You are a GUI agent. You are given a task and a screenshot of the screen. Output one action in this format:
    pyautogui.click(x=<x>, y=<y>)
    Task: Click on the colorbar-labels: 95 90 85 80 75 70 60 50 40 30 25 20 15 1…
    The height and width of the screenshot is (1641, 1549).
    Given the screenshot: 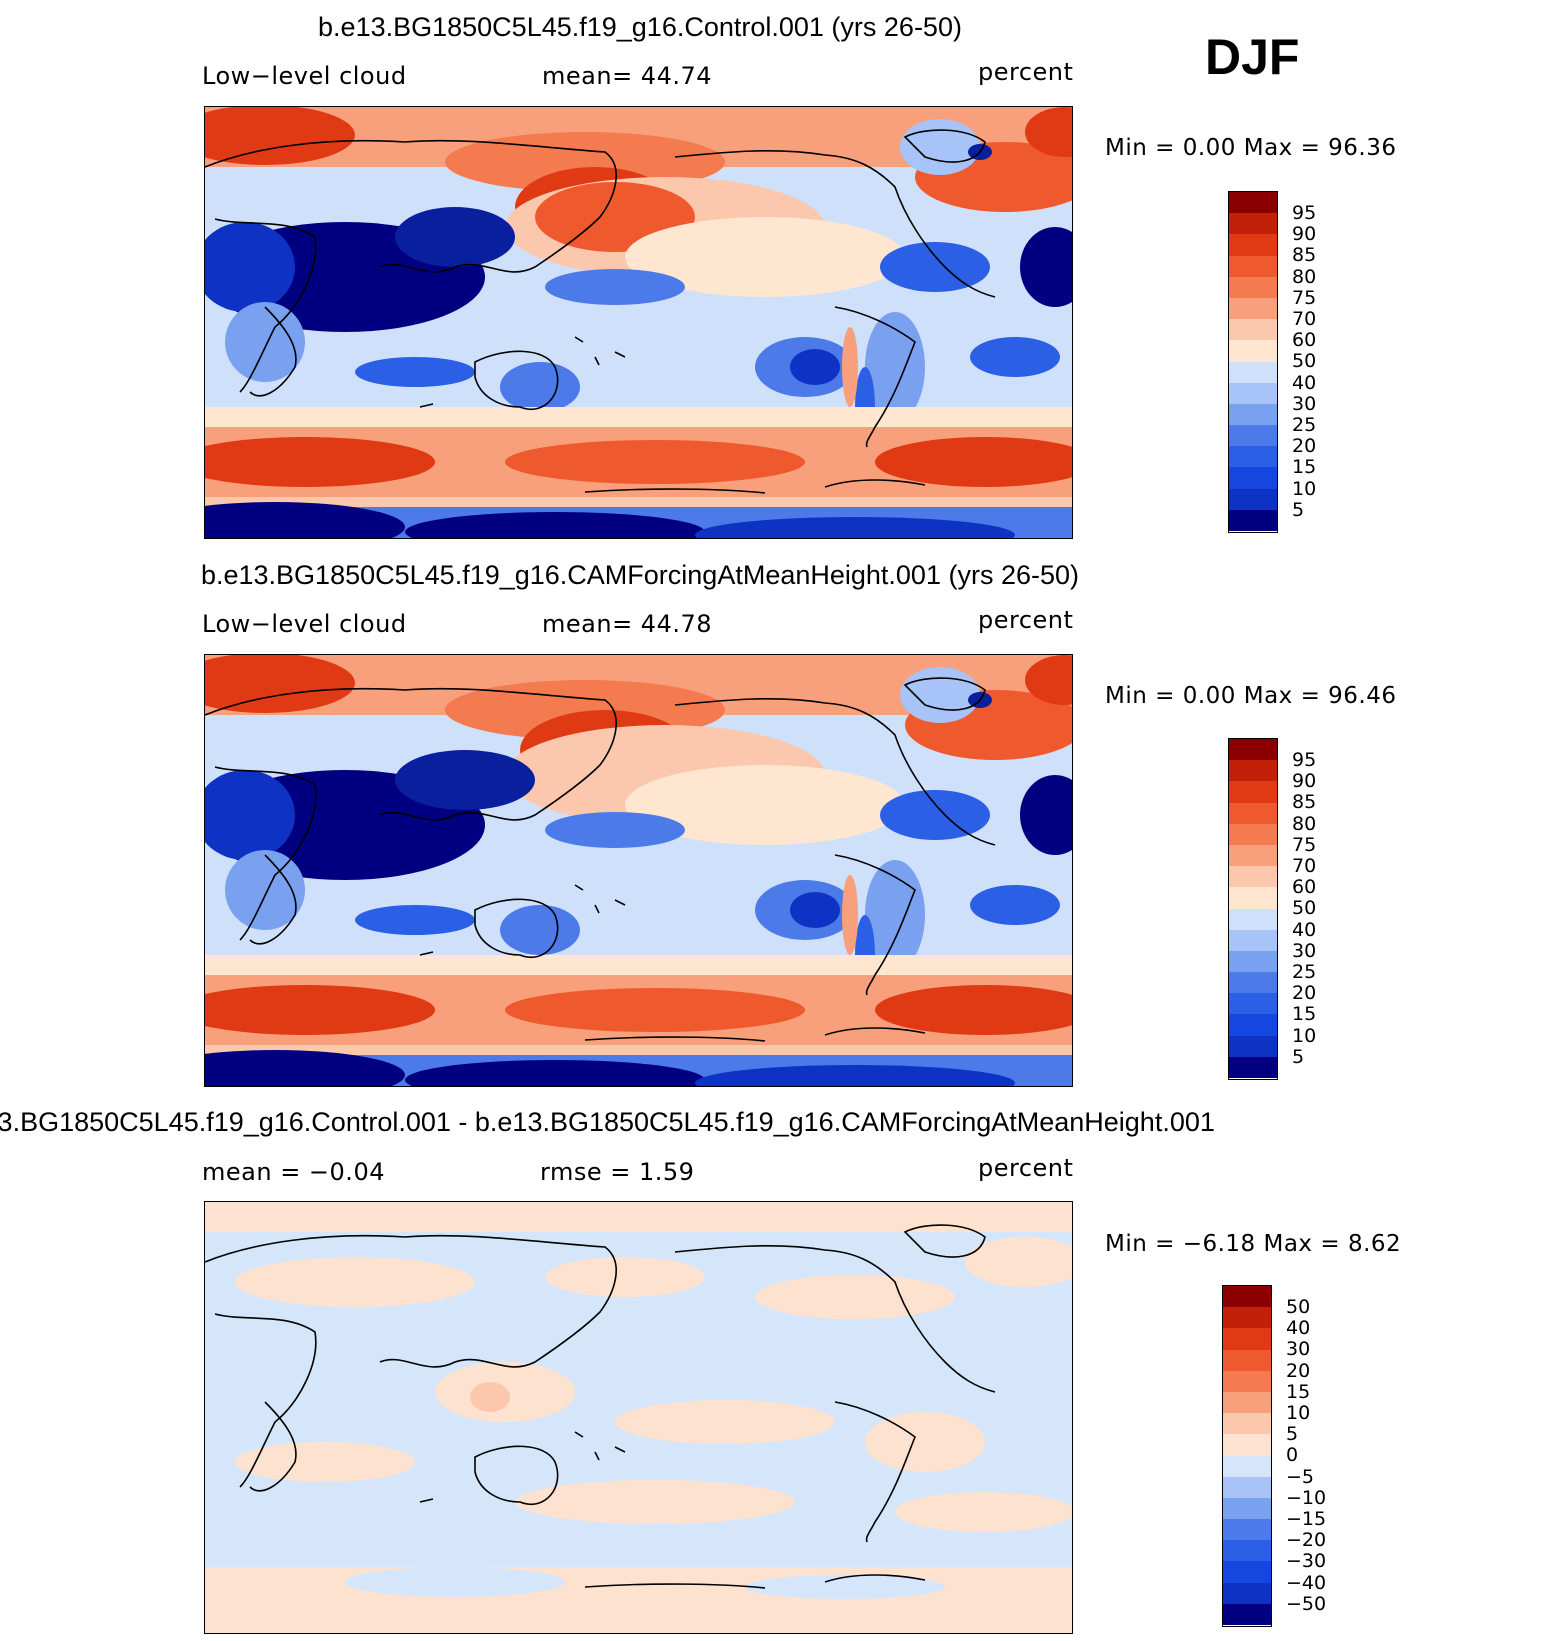 What is the action you would take?
    pyautogui.click(x=1304, y=361)
    